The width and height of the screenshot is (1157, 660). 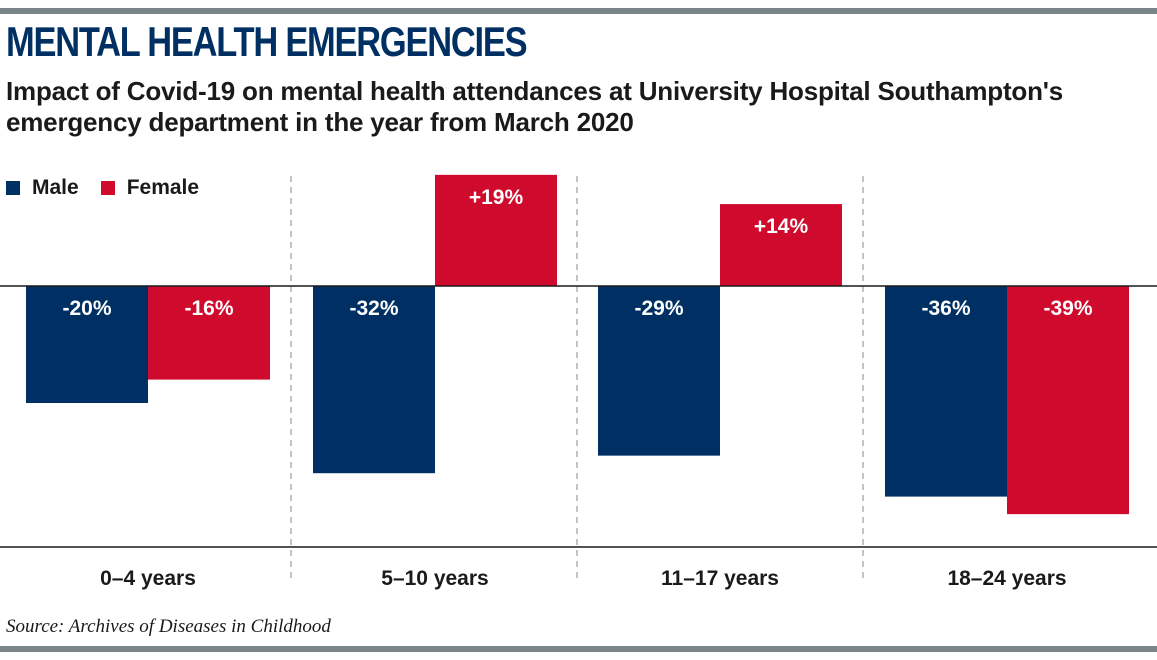 I want to click on legend: Male Female, so click(x=109, y=188).